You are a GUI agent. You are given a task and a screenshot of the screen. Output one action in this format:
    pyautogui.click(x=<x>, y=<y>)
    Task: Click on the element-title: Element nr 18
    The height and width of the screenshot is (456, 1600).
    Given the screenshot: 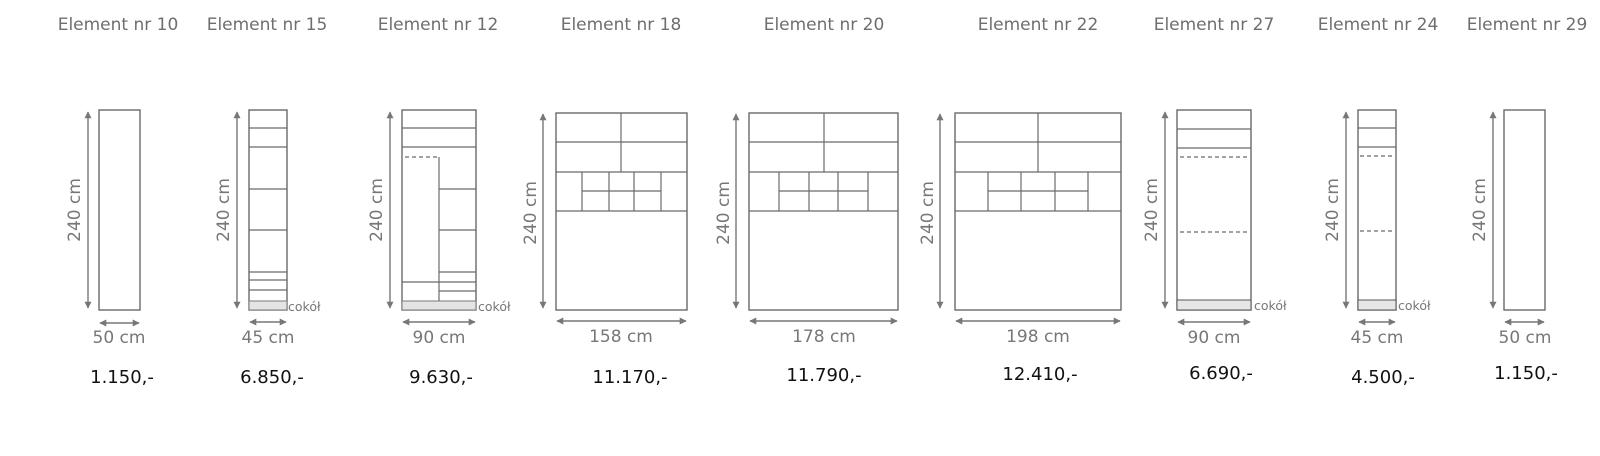 What is the action you would take?
    pyautogui.click(x=621, y=25)
    